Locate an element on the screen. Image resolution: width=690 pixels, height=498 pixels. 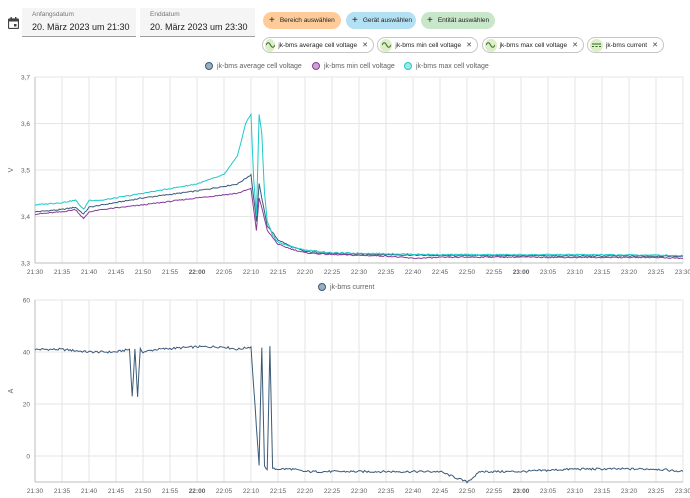
select-entity-button: + Entität auswählen is located at coordinates (458, 20).